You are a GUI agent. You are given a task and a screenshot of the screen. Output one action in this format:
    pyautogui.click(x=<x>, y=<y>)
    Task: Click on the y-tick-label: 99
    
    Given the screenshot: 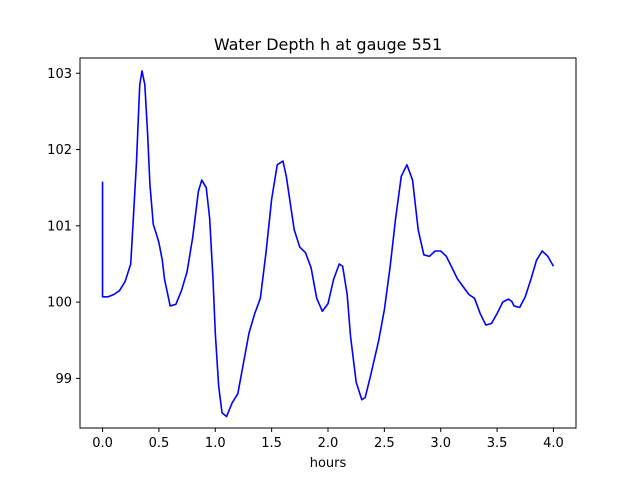 What is the action you would take?
    pyautogui.click(x=63, y=379)
    